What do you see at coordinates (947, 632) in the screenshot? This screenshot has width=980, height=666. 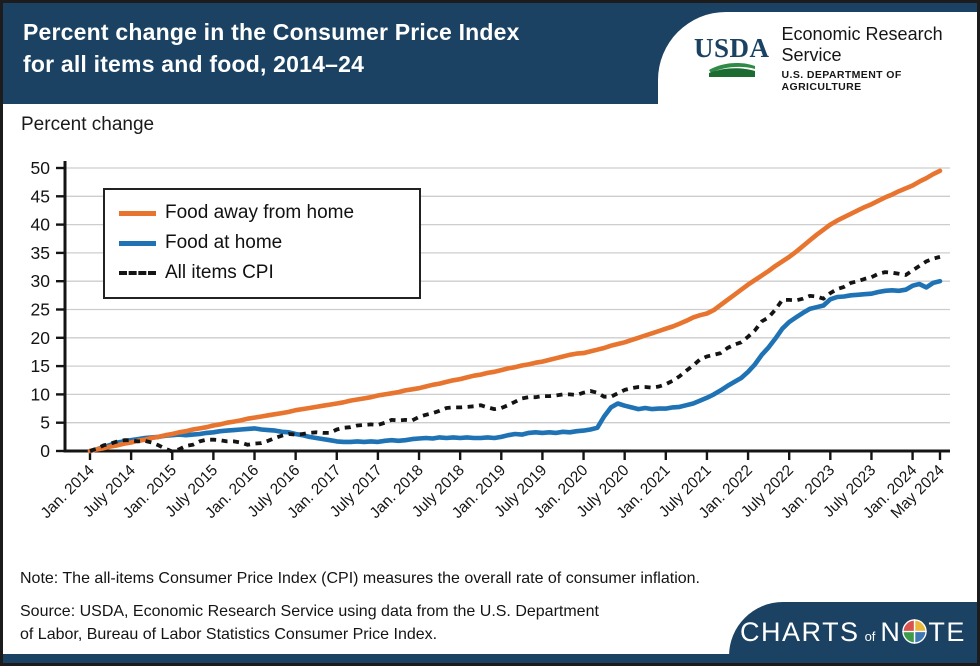 I see `badge-te-text: TE` at bounding box center [947, 632].